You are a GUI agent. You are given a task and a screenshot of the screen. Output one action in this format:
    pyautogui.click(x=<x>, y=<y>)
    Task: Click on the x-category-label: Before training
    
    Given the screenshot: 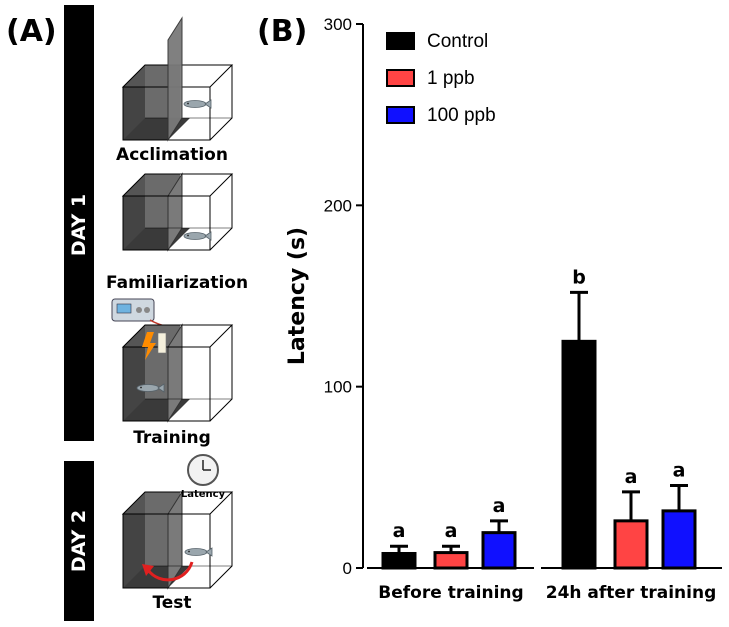 What is the action you would take?
    pyautogui.click(x=450, y=593)
    